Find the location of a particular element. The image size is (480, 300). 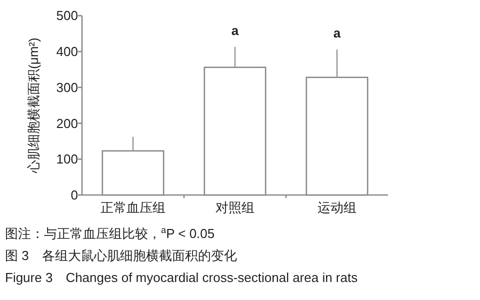

text: 图 3 各组大鼠心肌细胞横截面积的变化 is located at coordinates (121, 255).